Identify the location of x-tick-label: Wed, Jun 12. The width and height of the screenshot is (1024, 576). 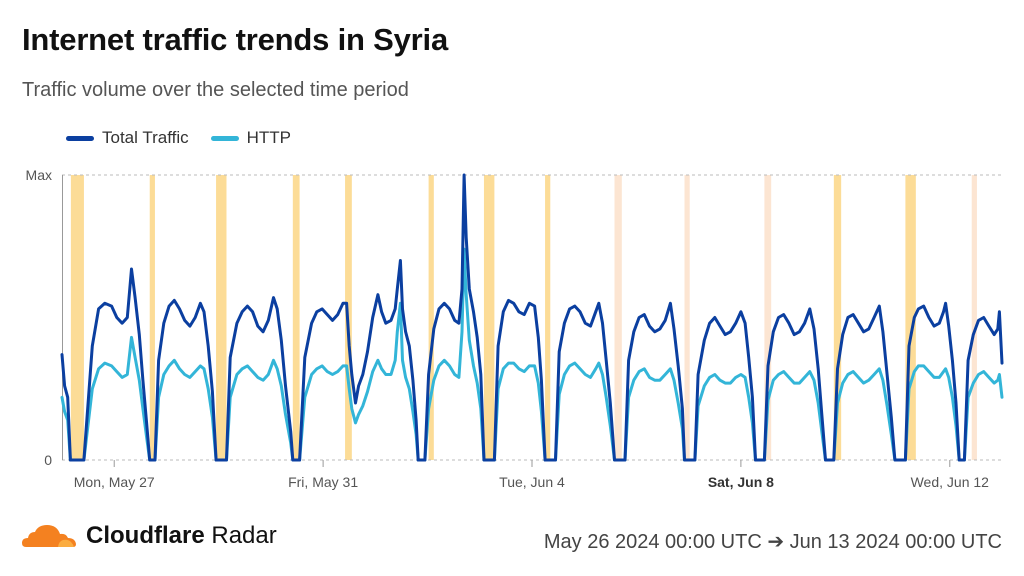
(950, 482).